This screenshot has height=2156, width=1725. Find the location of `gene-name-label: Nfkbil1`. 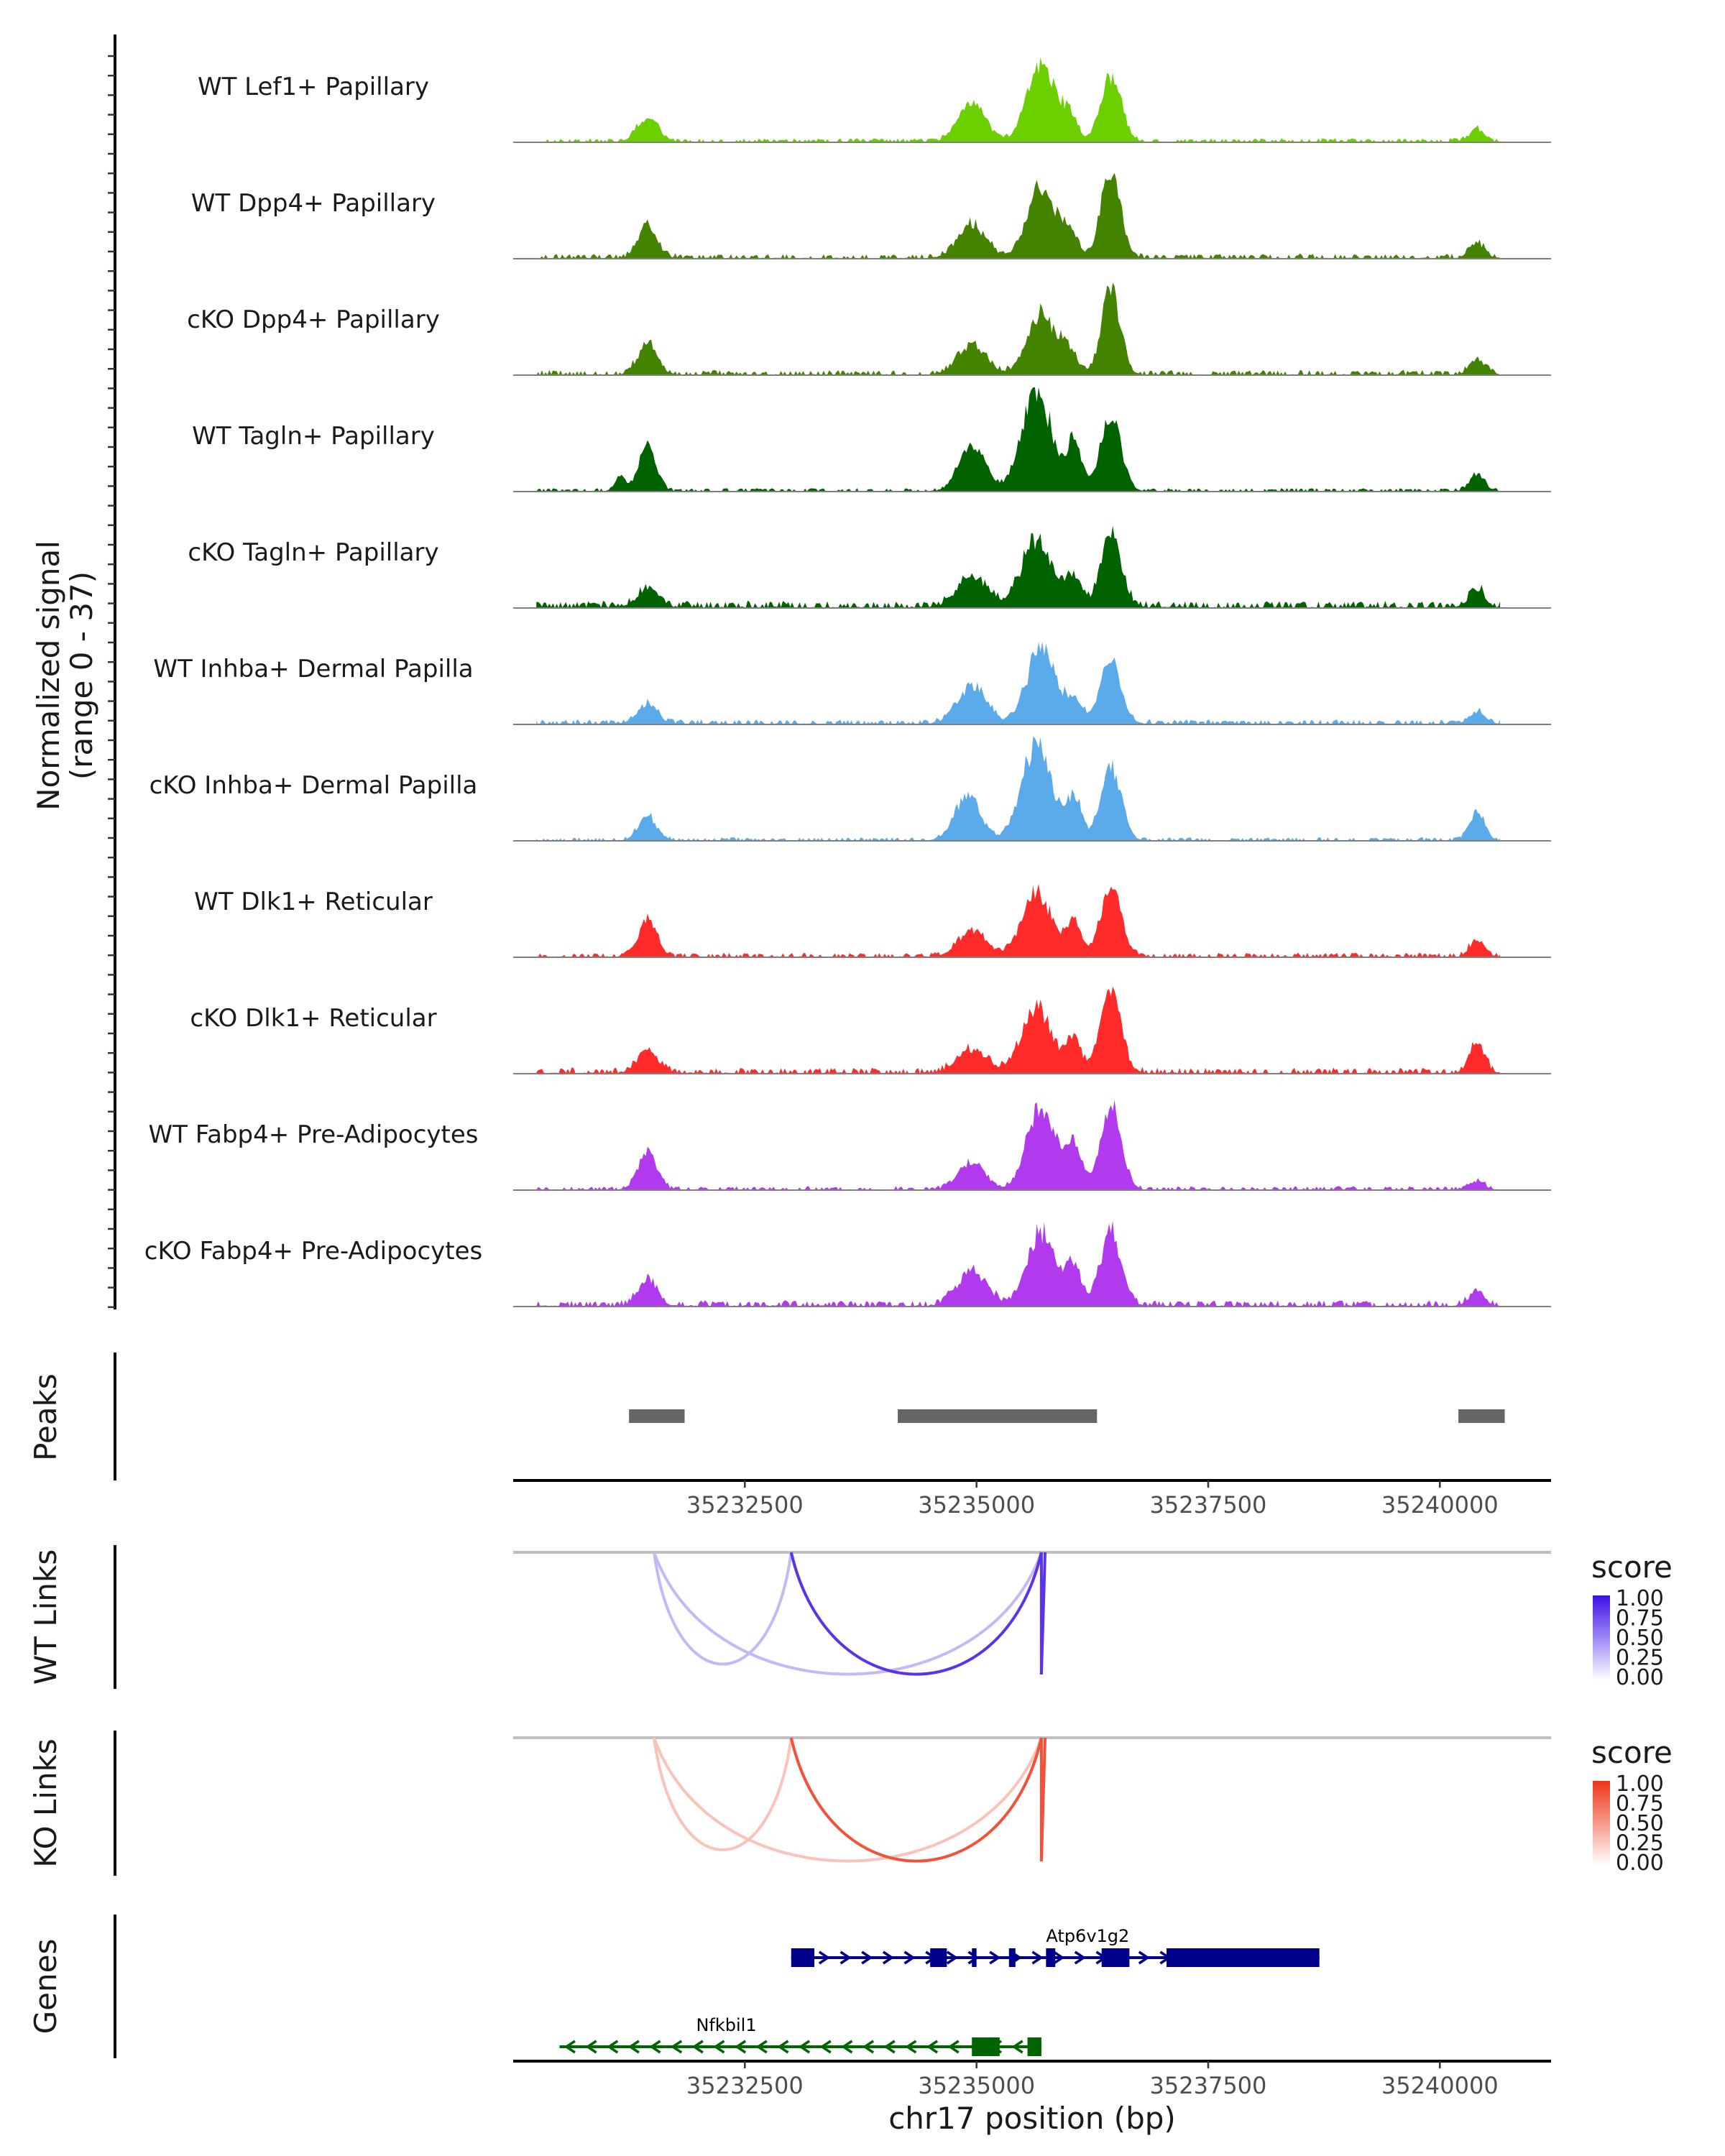

gene-name-label: Nfkbil1 is located at coordinates (726, 2025).